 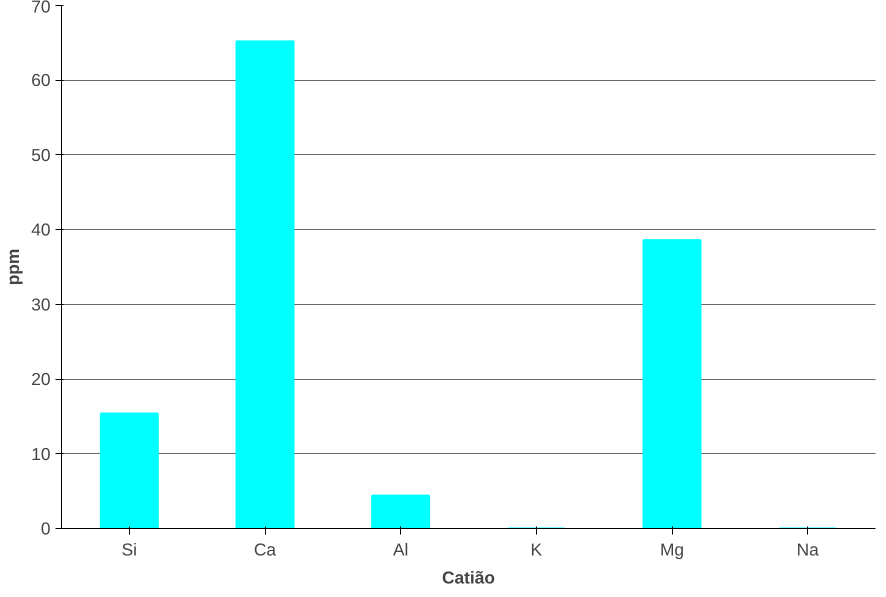 I want to click on y-tick-label: 20, so click(x=41, y=379).